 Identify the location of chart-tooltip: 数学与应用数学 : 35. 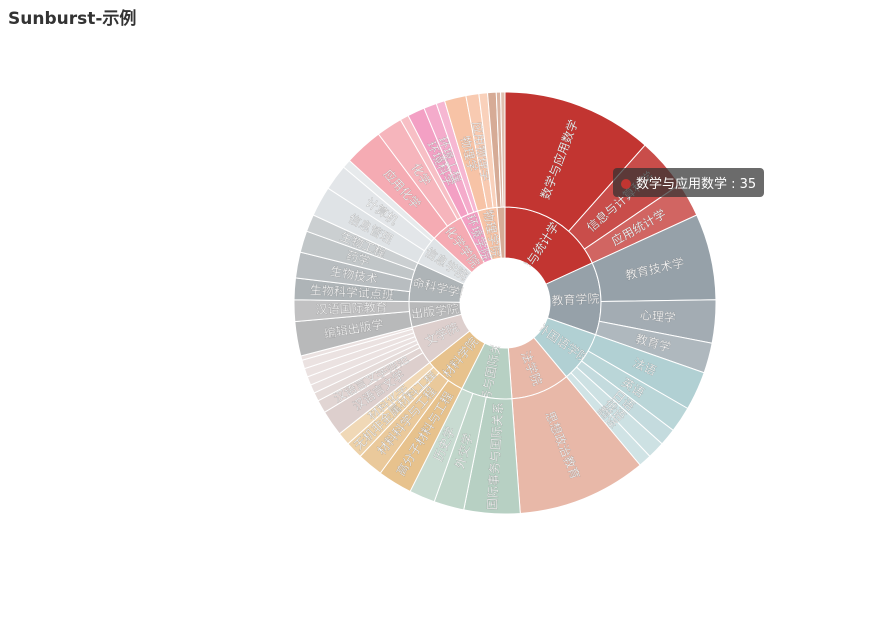
(689, 182).